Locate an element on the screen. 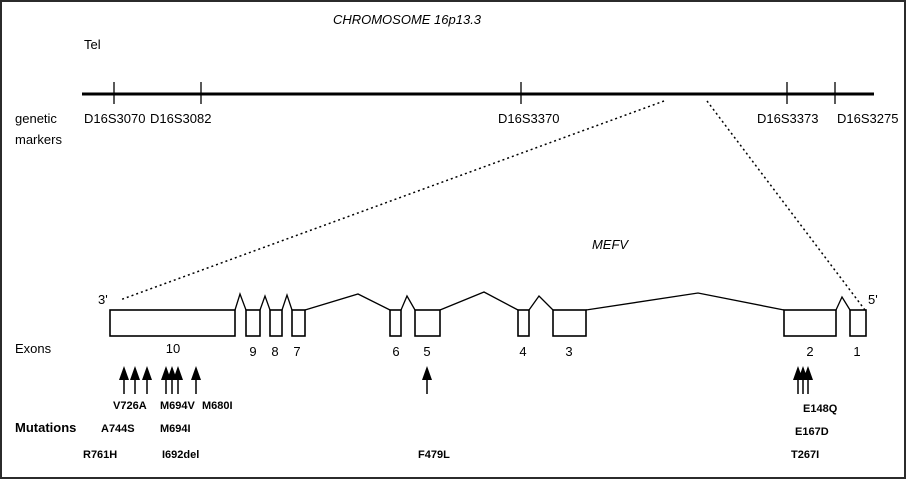 The width and height of the screenshot is (906, 479). exon-number: 1 is located at coordinates (856, 351).